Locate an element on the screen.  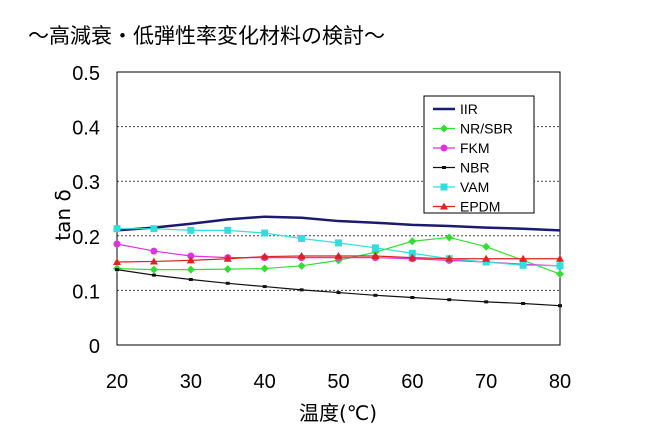
y-tick-label: 0.4 is located at coordinates (86, 129).